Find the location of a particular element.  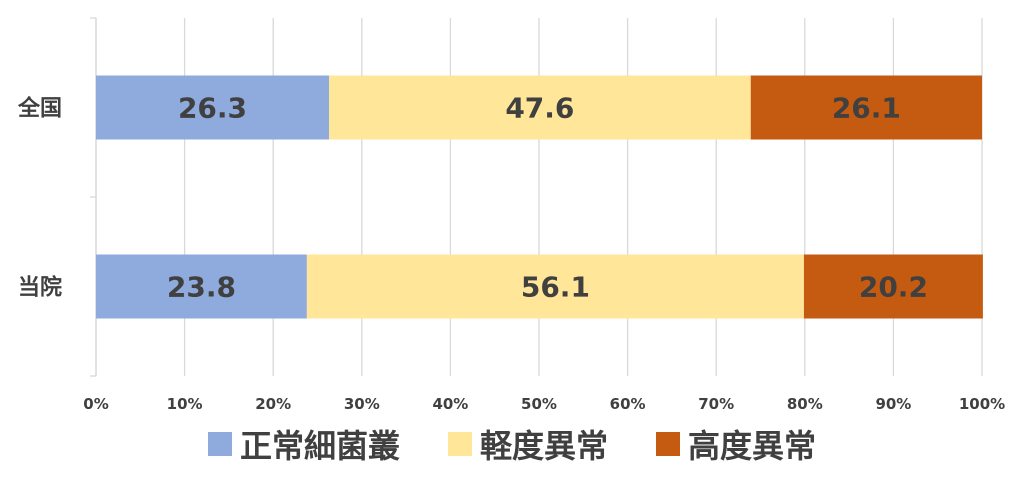

x-tick-label: 60% is located at coordinates (628, 404).